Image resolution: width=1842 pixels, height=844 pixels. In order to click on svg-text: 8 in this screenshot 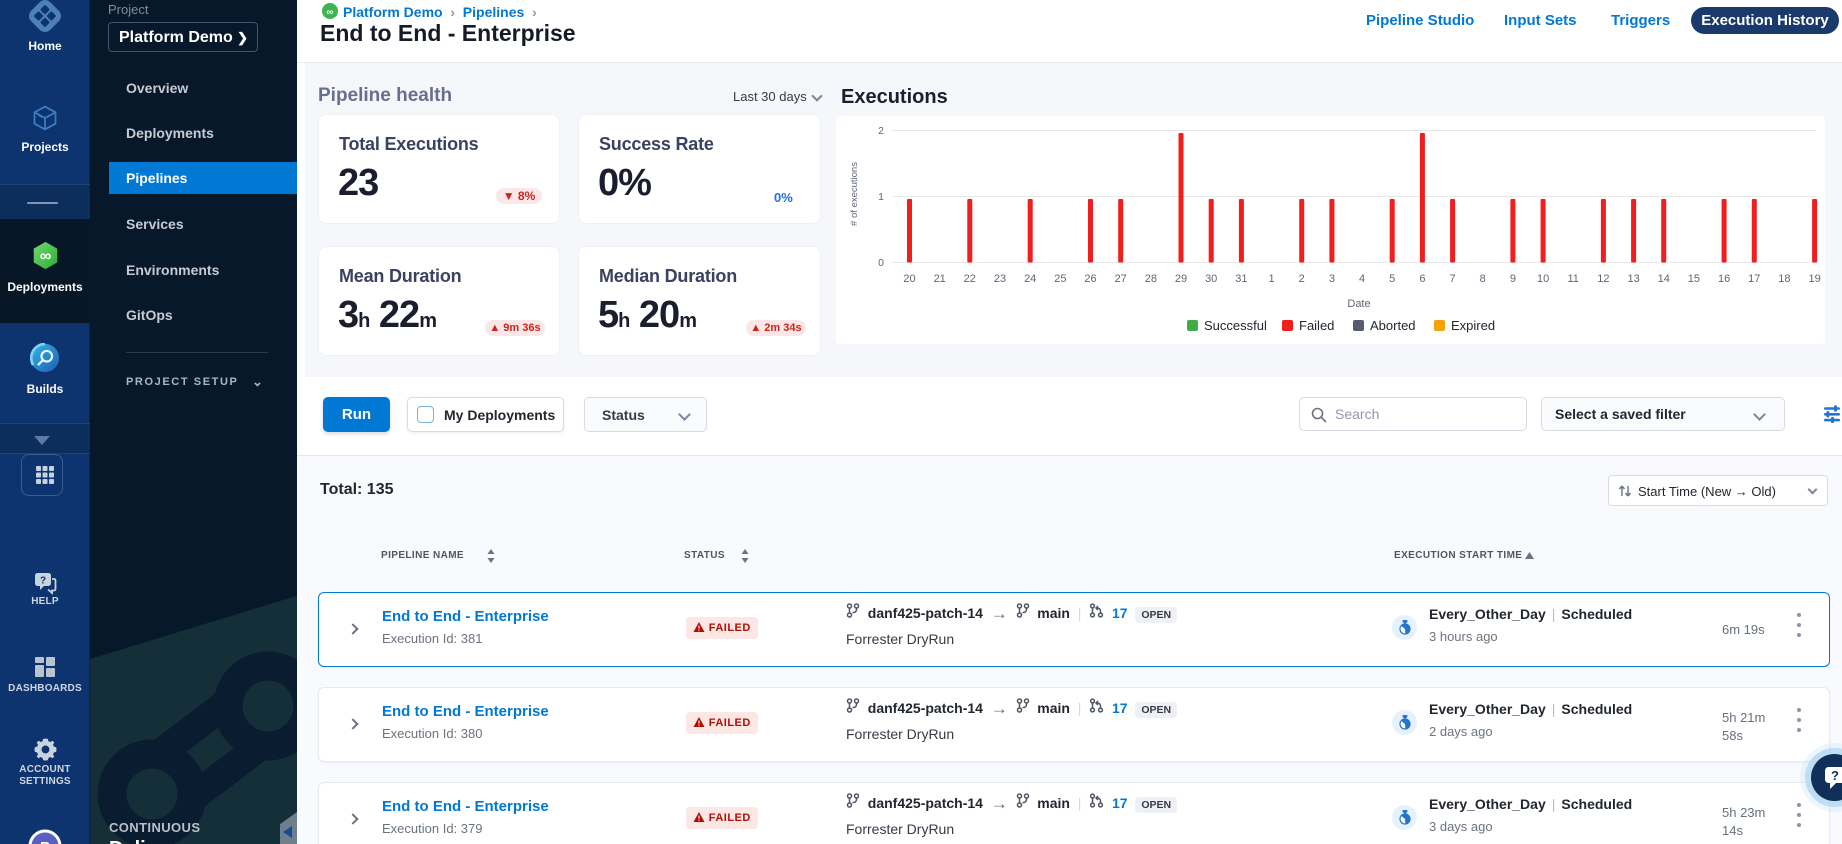, I will do `click(1483, 279)`.